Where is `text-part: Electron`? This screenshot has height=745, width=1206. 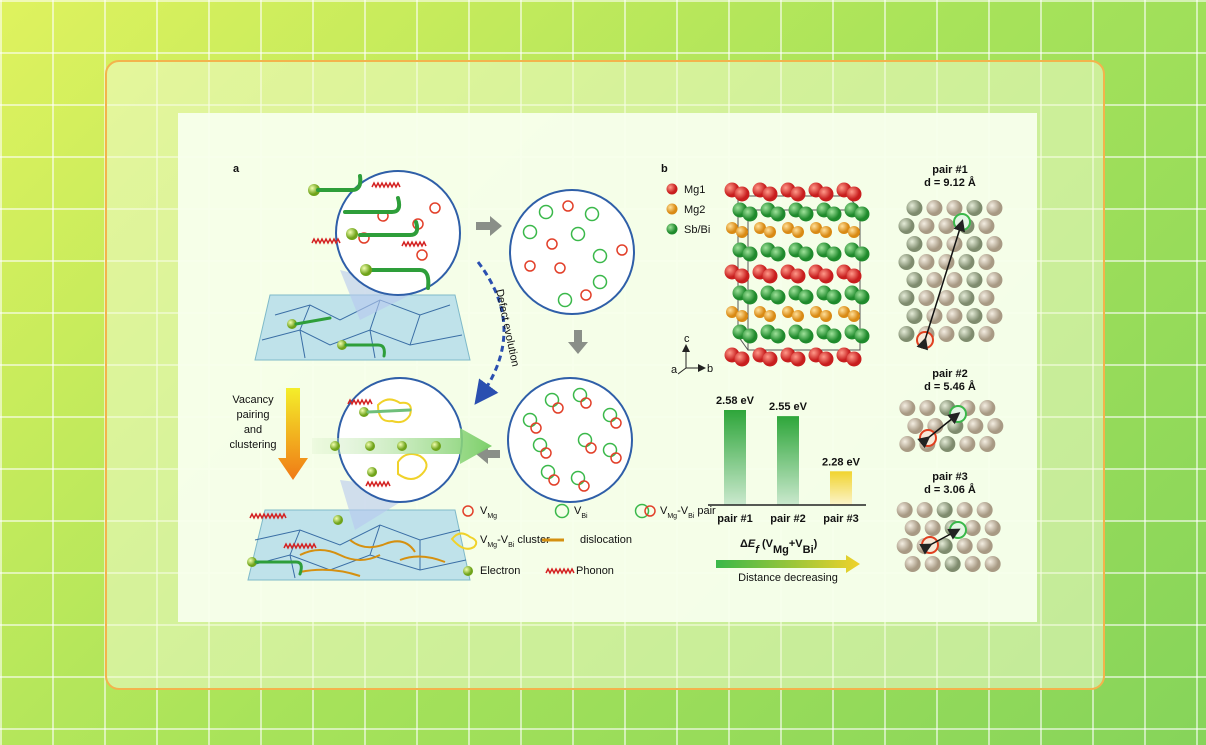
text-part: Electron is located at coordinates (500, 571).